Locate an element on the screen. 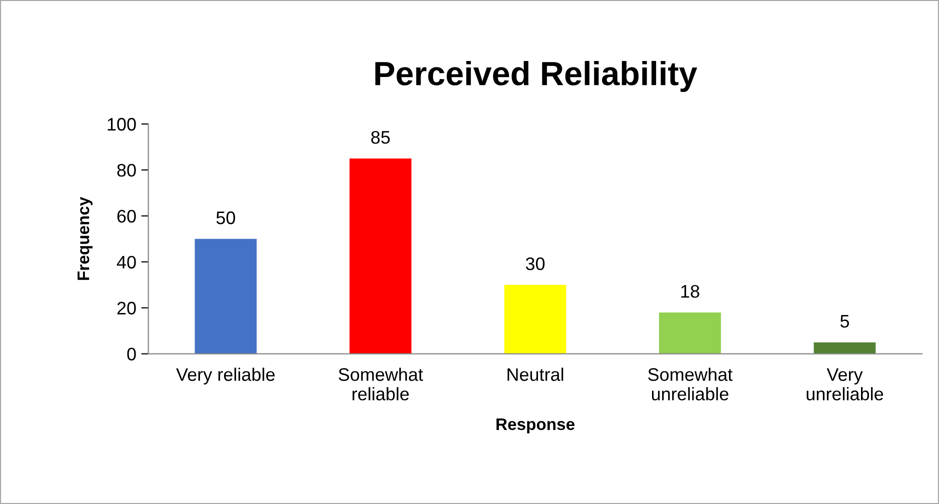 This screenshot has height=504, width=939. x-tick-label: Somewhat reliable is located at coordinates (381, 384).